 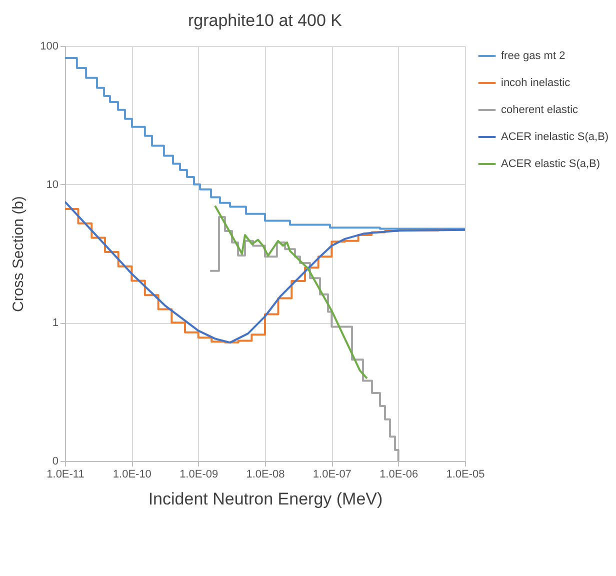 What do you see at coordinates (55, 323) in the screenshot?
I see `y-tick-label: 1` at bounding box center [55, 323].